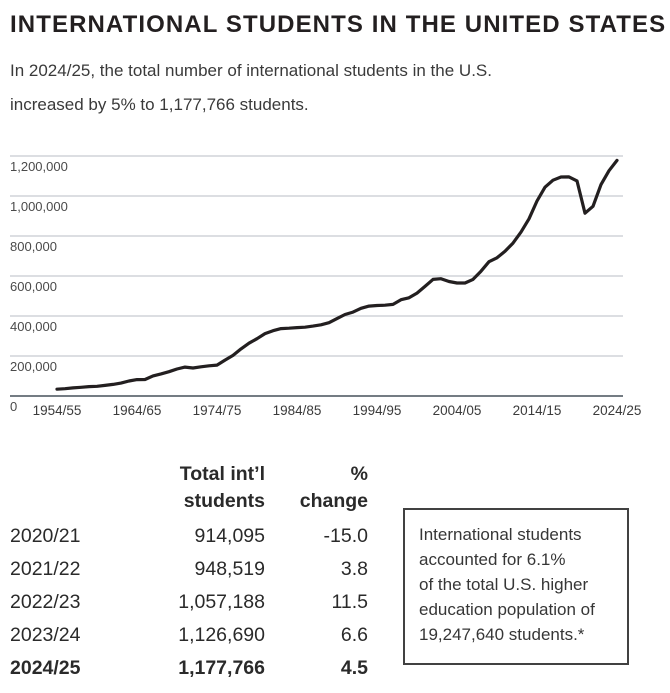 The width and height of the screenshot is (670, 693). Describe the element at coordinates (230, 536) in the screenshot. I see `total-cell: 914,095` at that location.